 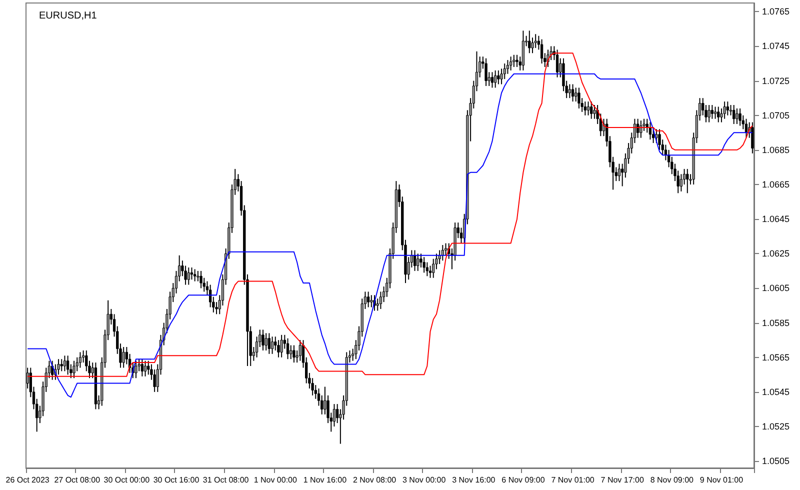 What do you see at coordinates (672, 480) in the screenshot?
I see `x-tick-label: 8 Nov 09:00` at bounding box center [672, 480].